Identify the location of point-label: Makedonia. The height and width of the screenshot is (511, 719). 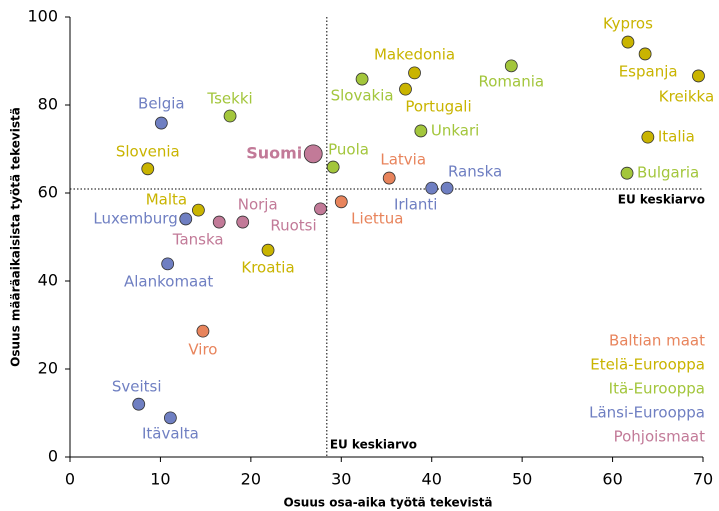
(414, 54).